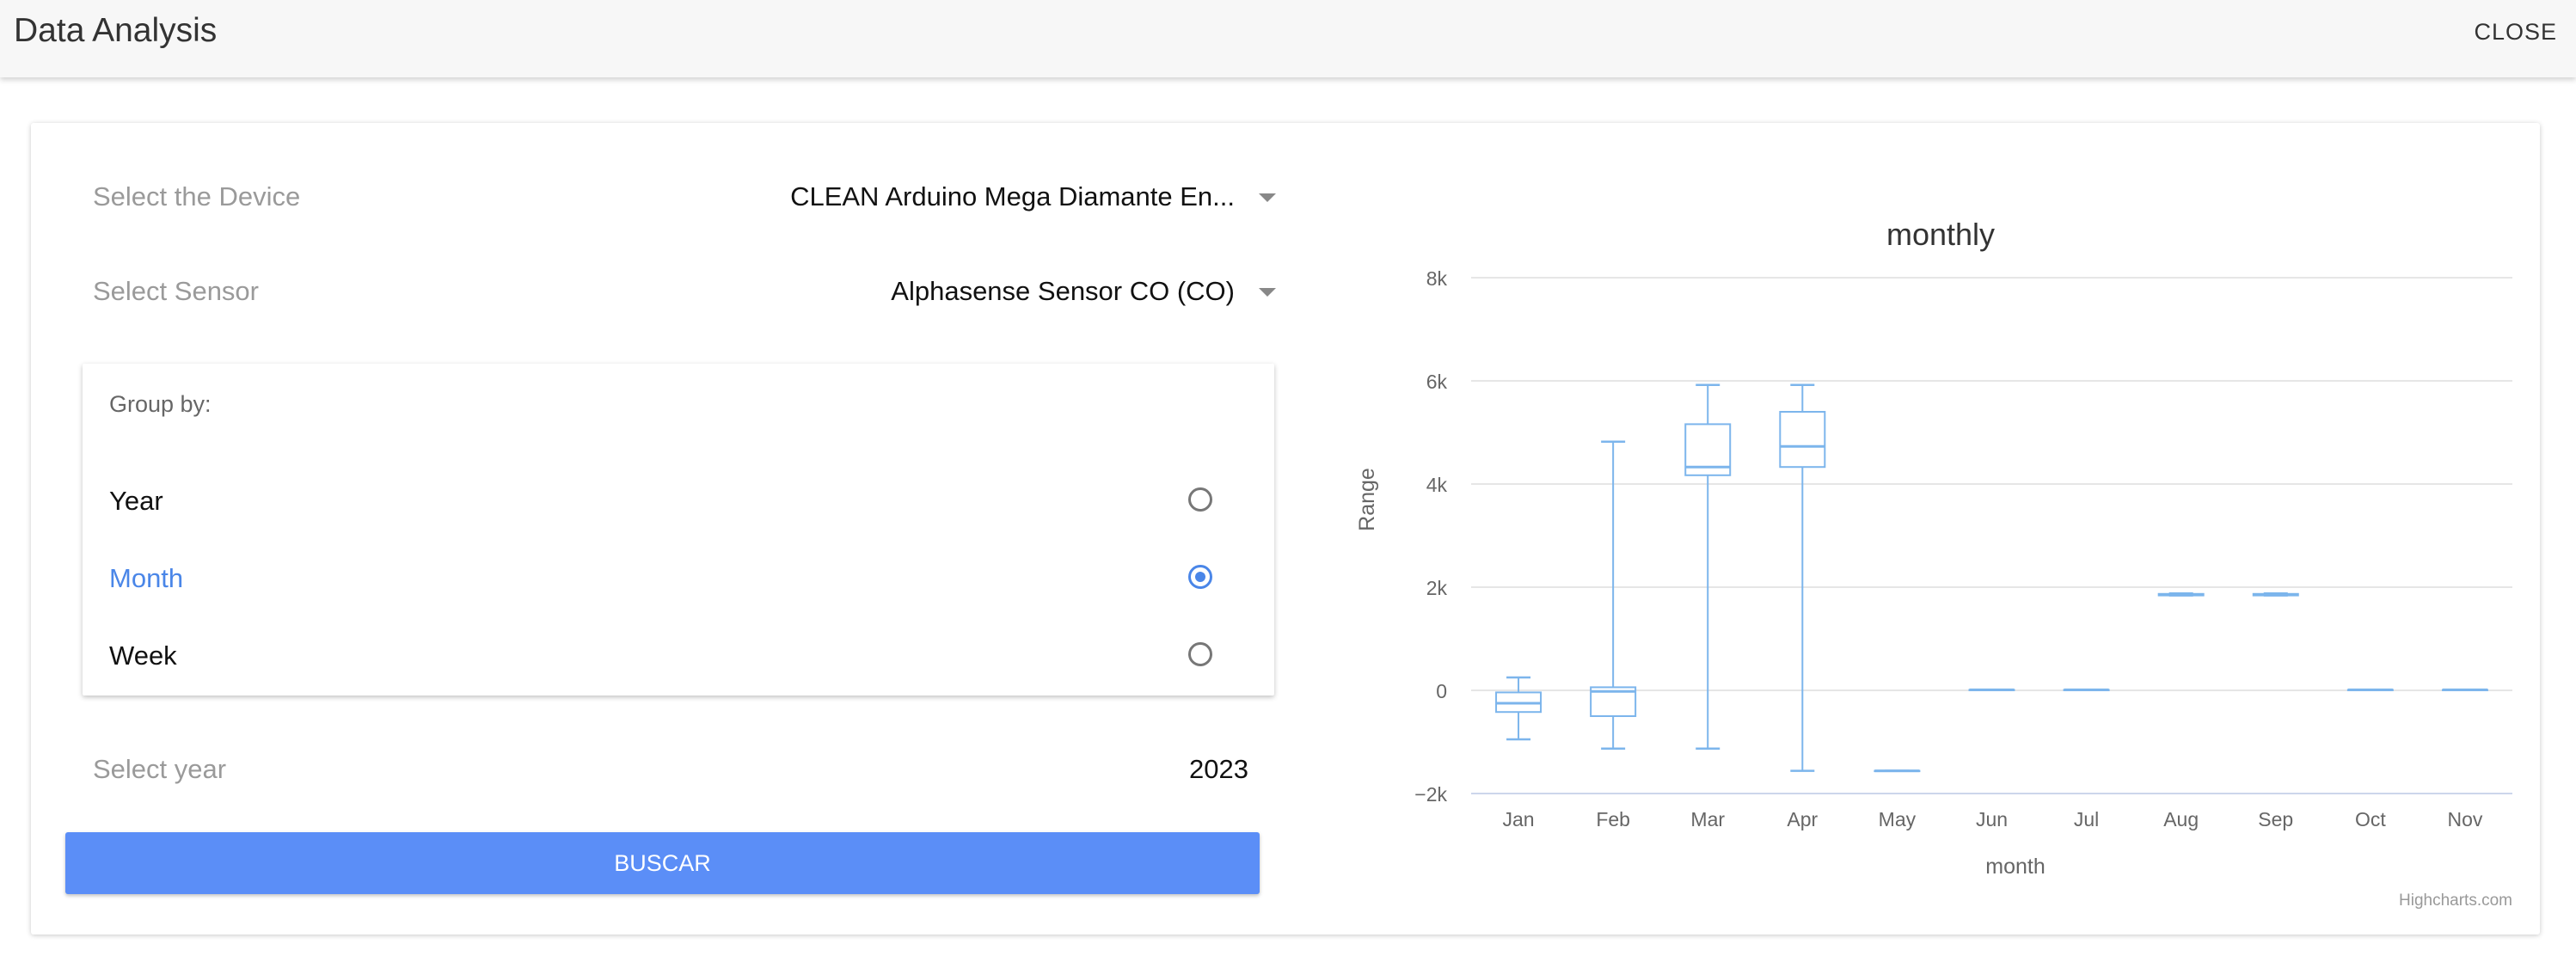 This screenshot has width=2576, height=956. What do you see at coordinates (1940, 235) in the screenshot?
I see `chart-title: monthly` at bounding box center [1940, 235].